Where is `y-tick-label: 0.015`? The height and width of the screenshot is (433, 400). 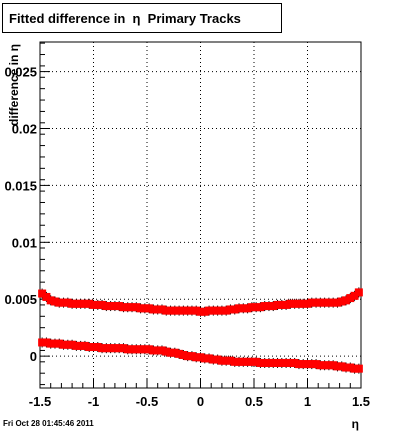
y-tick-label: 0.015 is located at coordinates (20, 185).